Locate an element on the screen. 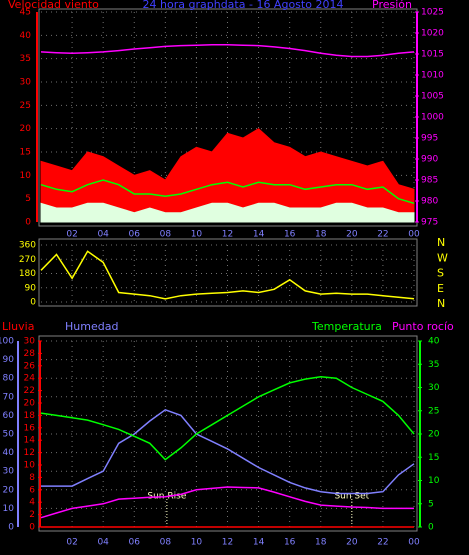 The height and width of the screenshot is (555, 469). y3-tick-label: 28 is located at coordinates (30, 354).